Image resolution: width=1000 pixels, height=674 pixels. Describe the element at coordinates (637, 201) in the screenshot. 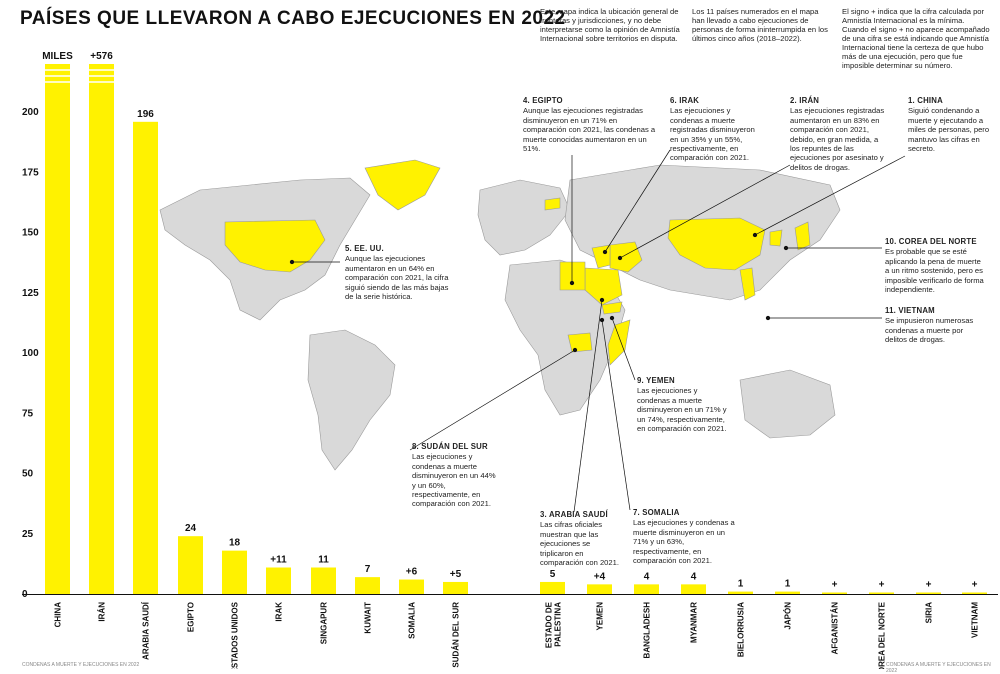

I see `leader-iraq` at that location.